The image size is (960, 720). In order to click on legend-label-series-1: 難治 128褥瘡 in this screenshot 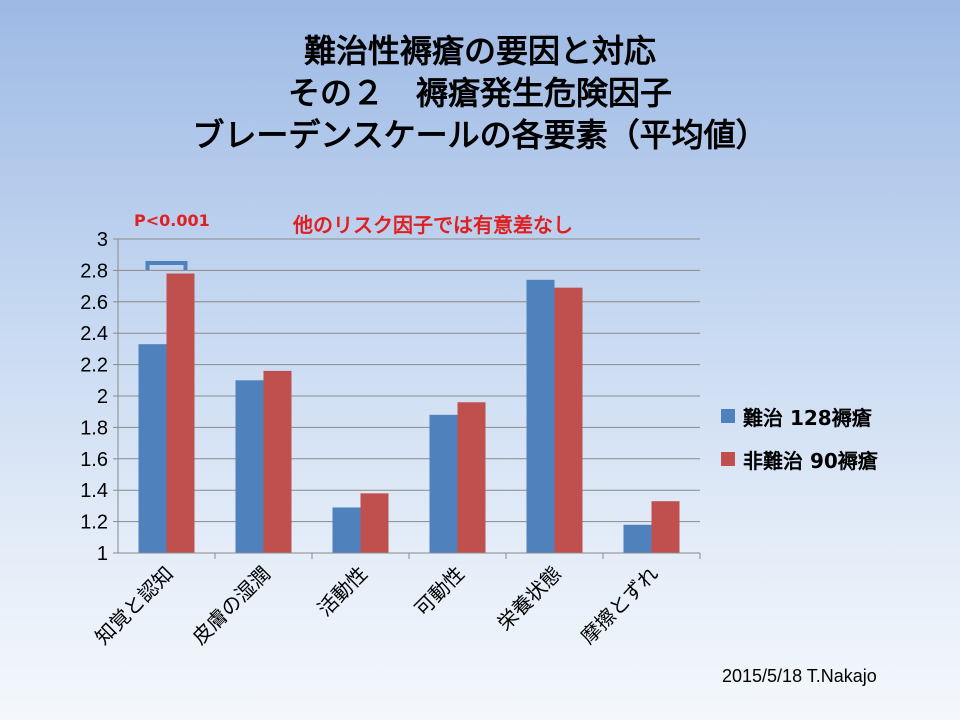, I will do `click(807, 417)`.